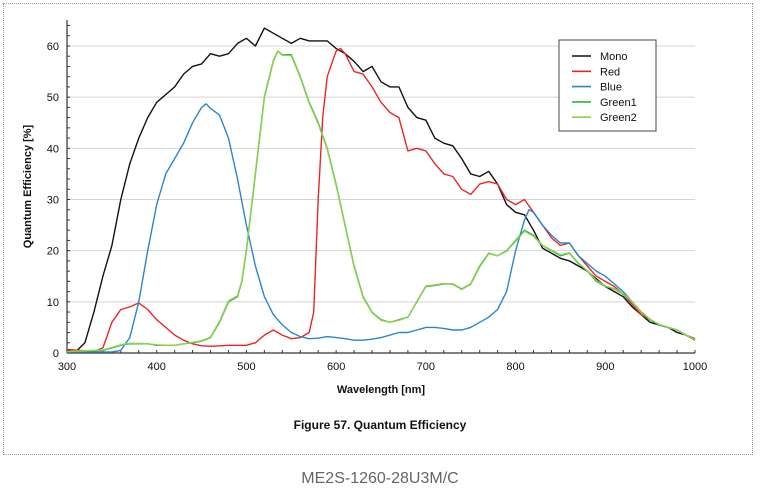 The image size is (760, 492). Describe the element at coordinates (53, 252) in the screenshot. I see `y-tick-label: 20` at that location.